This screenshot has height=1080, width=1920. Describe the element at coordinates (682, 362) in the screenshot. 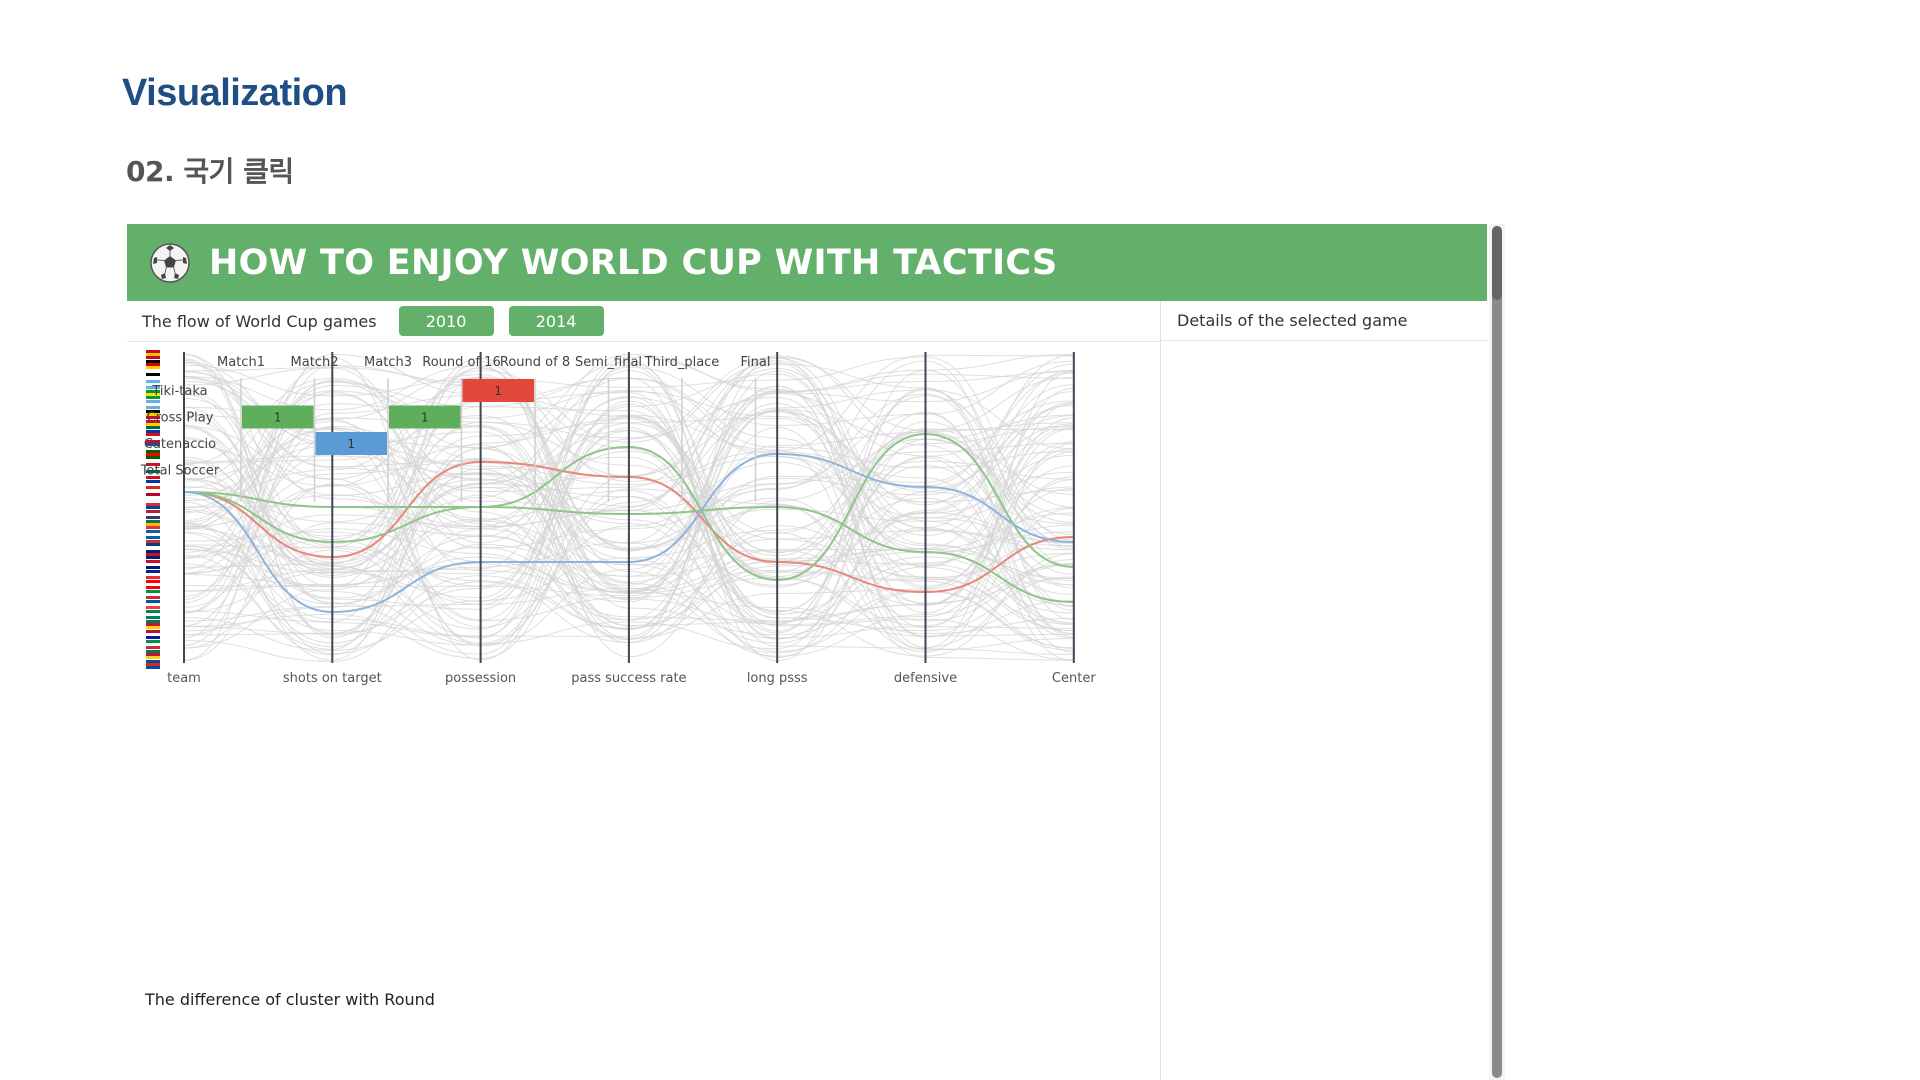

I see `round-column-label: Third_place` at that location.